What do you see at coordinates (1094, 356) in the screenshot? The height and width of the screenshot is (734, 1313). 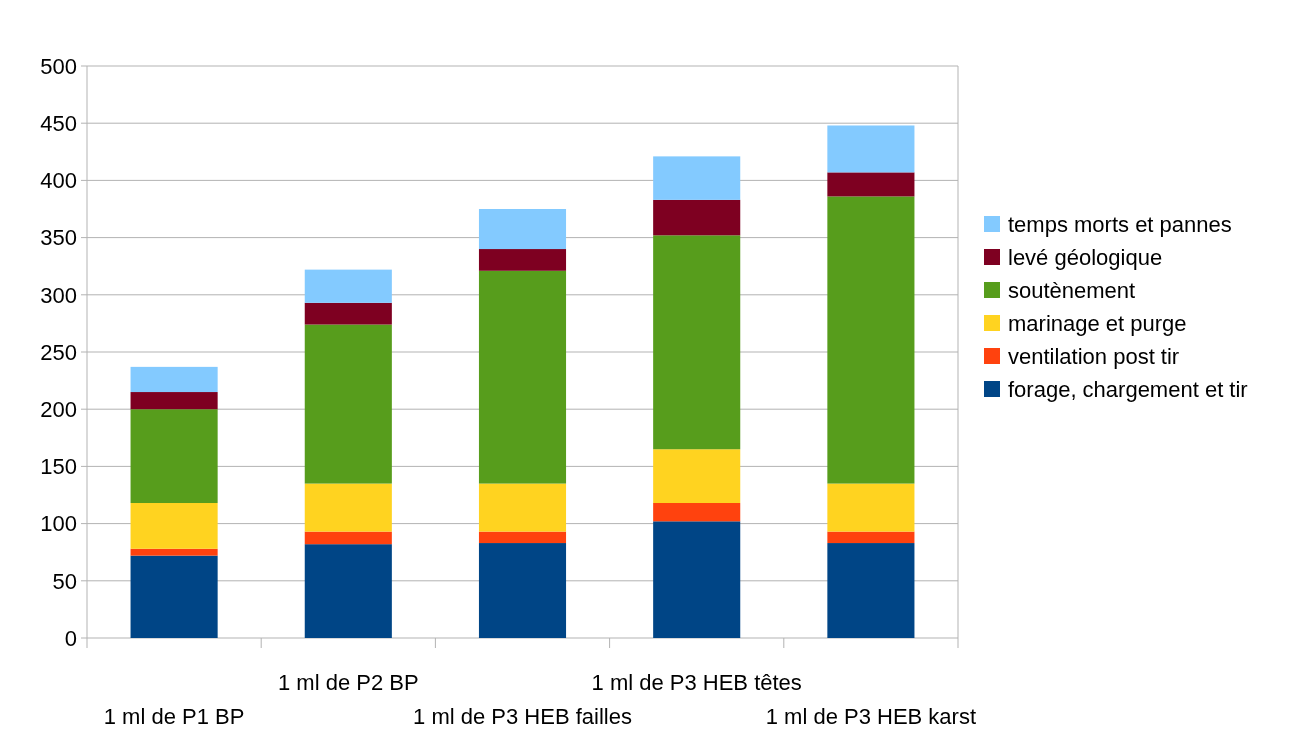 I see `legend-label: ventilation post tir` at bounding box center [1094, 356].